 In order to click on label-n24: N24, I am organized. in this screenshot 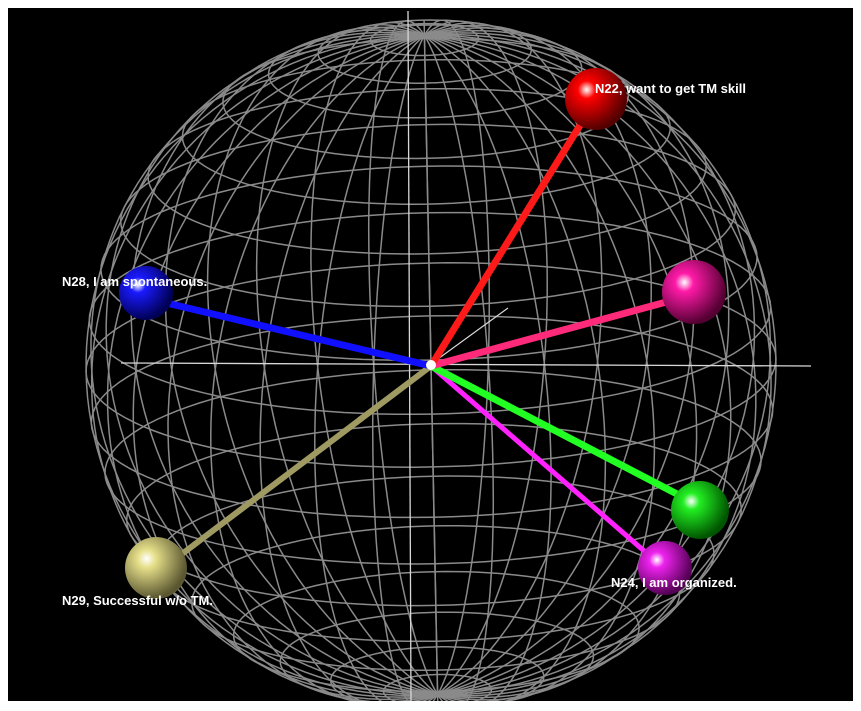, I will do `click(674, 582)`.